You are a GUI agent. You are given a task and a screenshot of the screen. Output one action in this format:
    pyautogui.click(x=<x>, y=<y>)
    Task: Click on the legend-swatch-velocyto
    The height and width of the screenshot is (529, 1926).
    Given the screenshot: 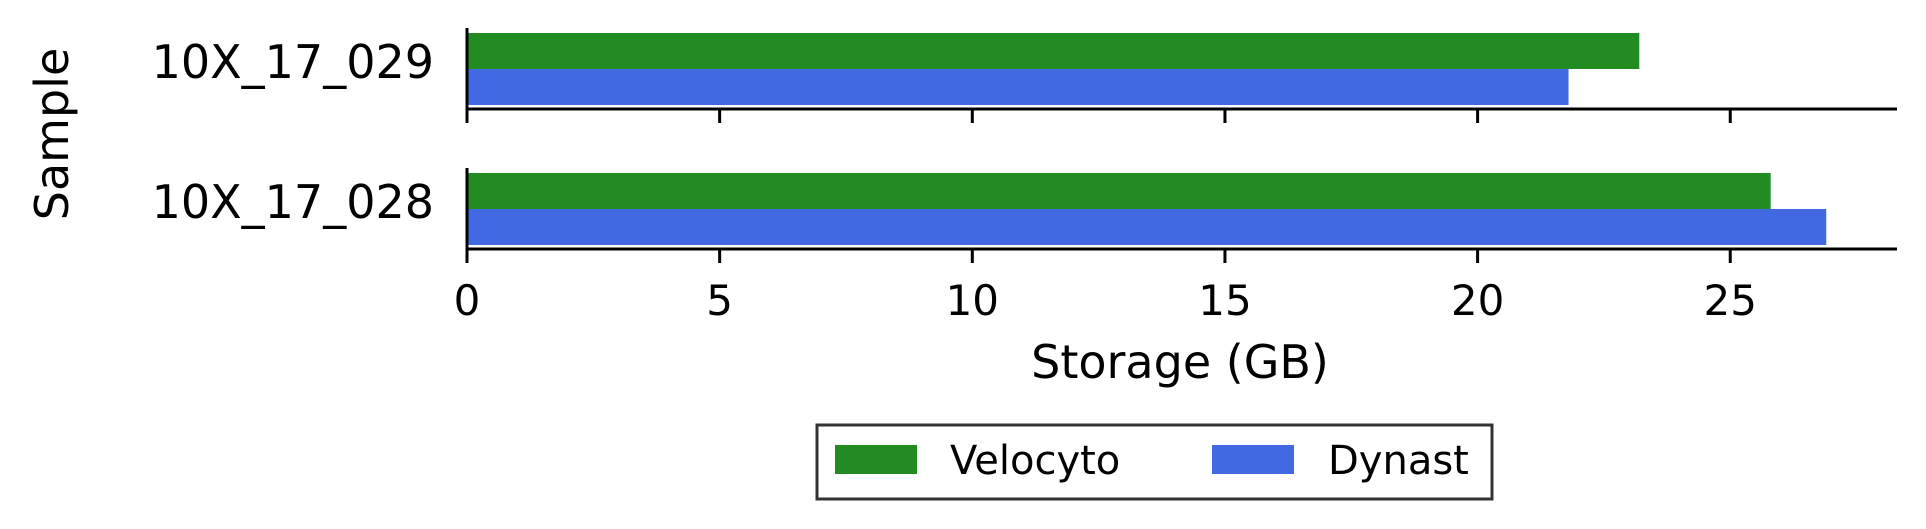 What is the action you would take?
    pyautogui.click(x=876, y=459)
    